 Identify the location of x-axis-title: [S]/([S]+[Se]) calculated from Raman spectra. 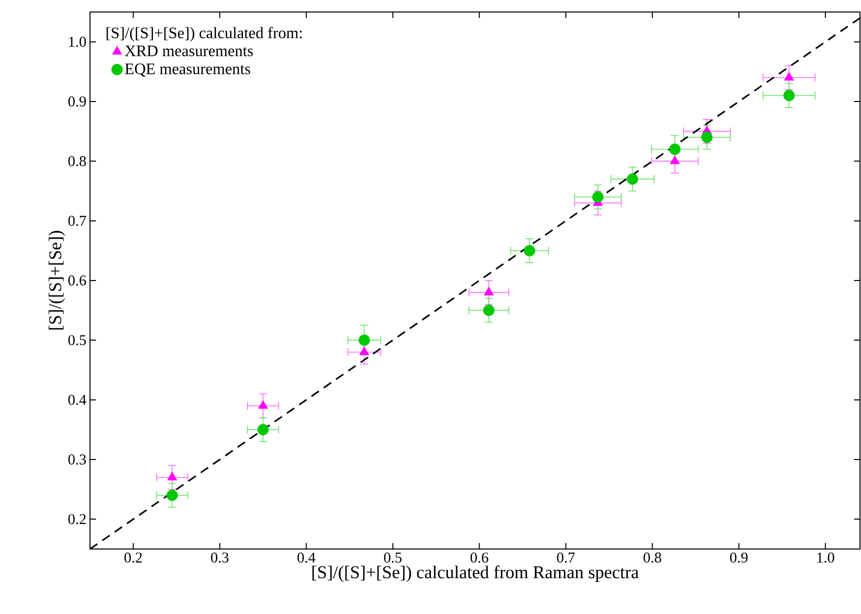
(475, 574).